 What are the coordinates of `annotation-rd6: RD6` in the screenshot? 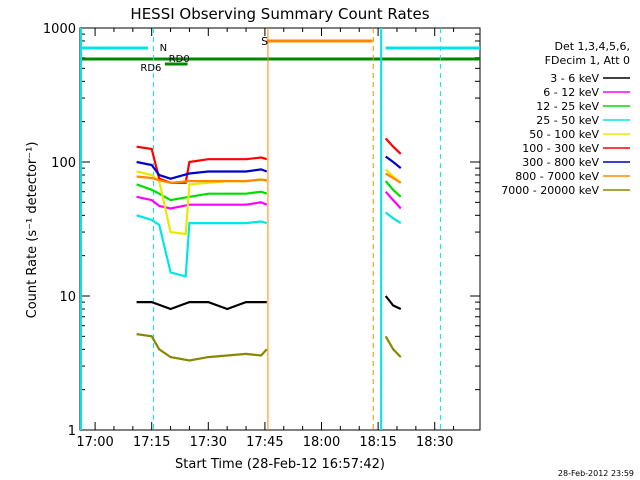 It's located at (150, 68).